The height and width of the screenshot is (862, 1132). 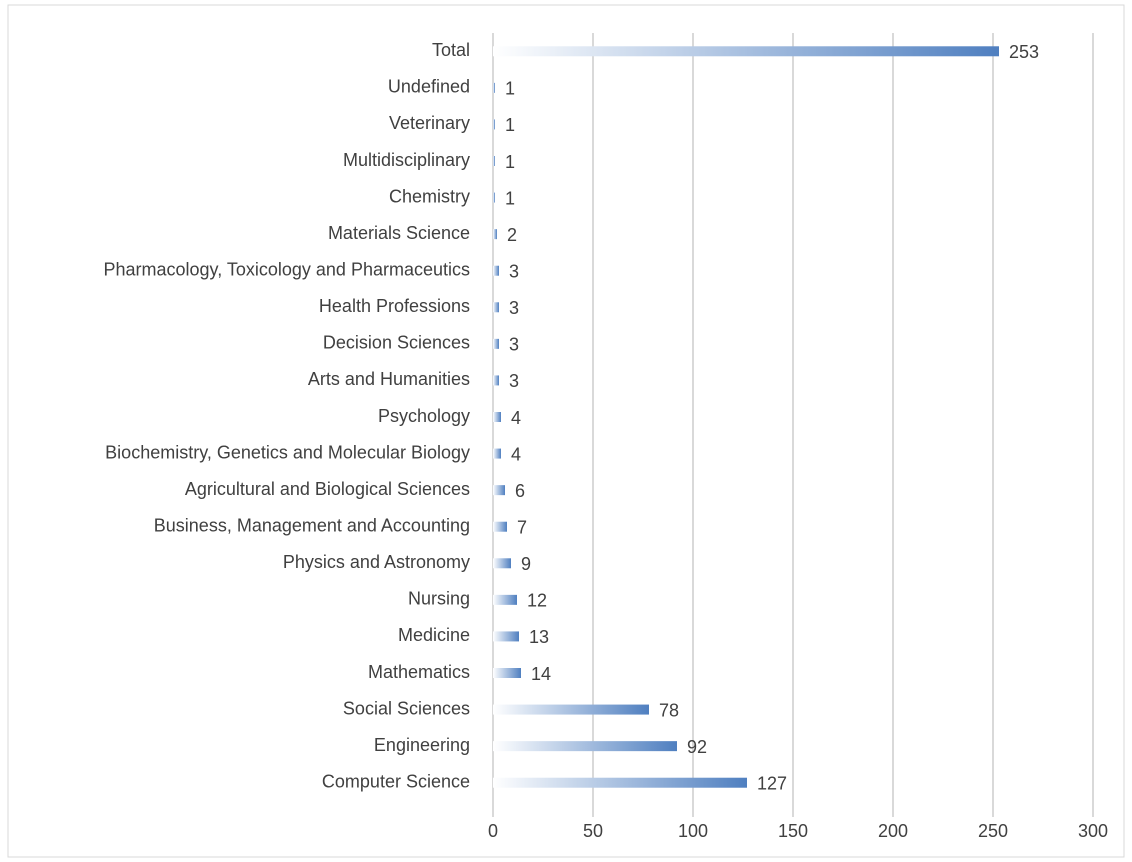 What do you see at coordinates (312, 525) in the screenshot?
I see `y-tick-label: Business, Management and Accounting` at bounding box center [312, 525].